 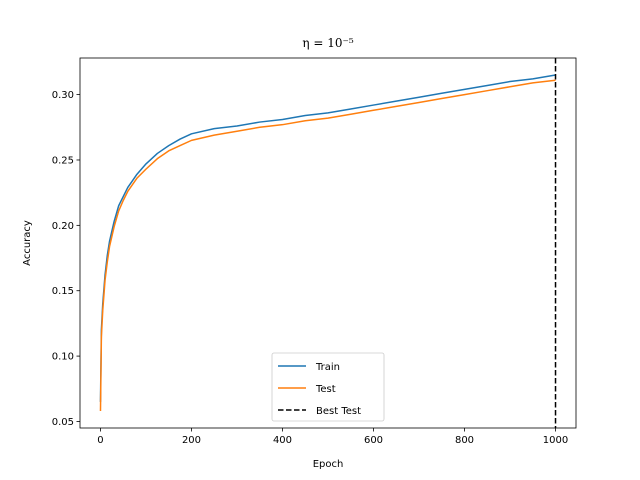 I want to click on y-tick-label: 0.30, so click(x=63, y=95).